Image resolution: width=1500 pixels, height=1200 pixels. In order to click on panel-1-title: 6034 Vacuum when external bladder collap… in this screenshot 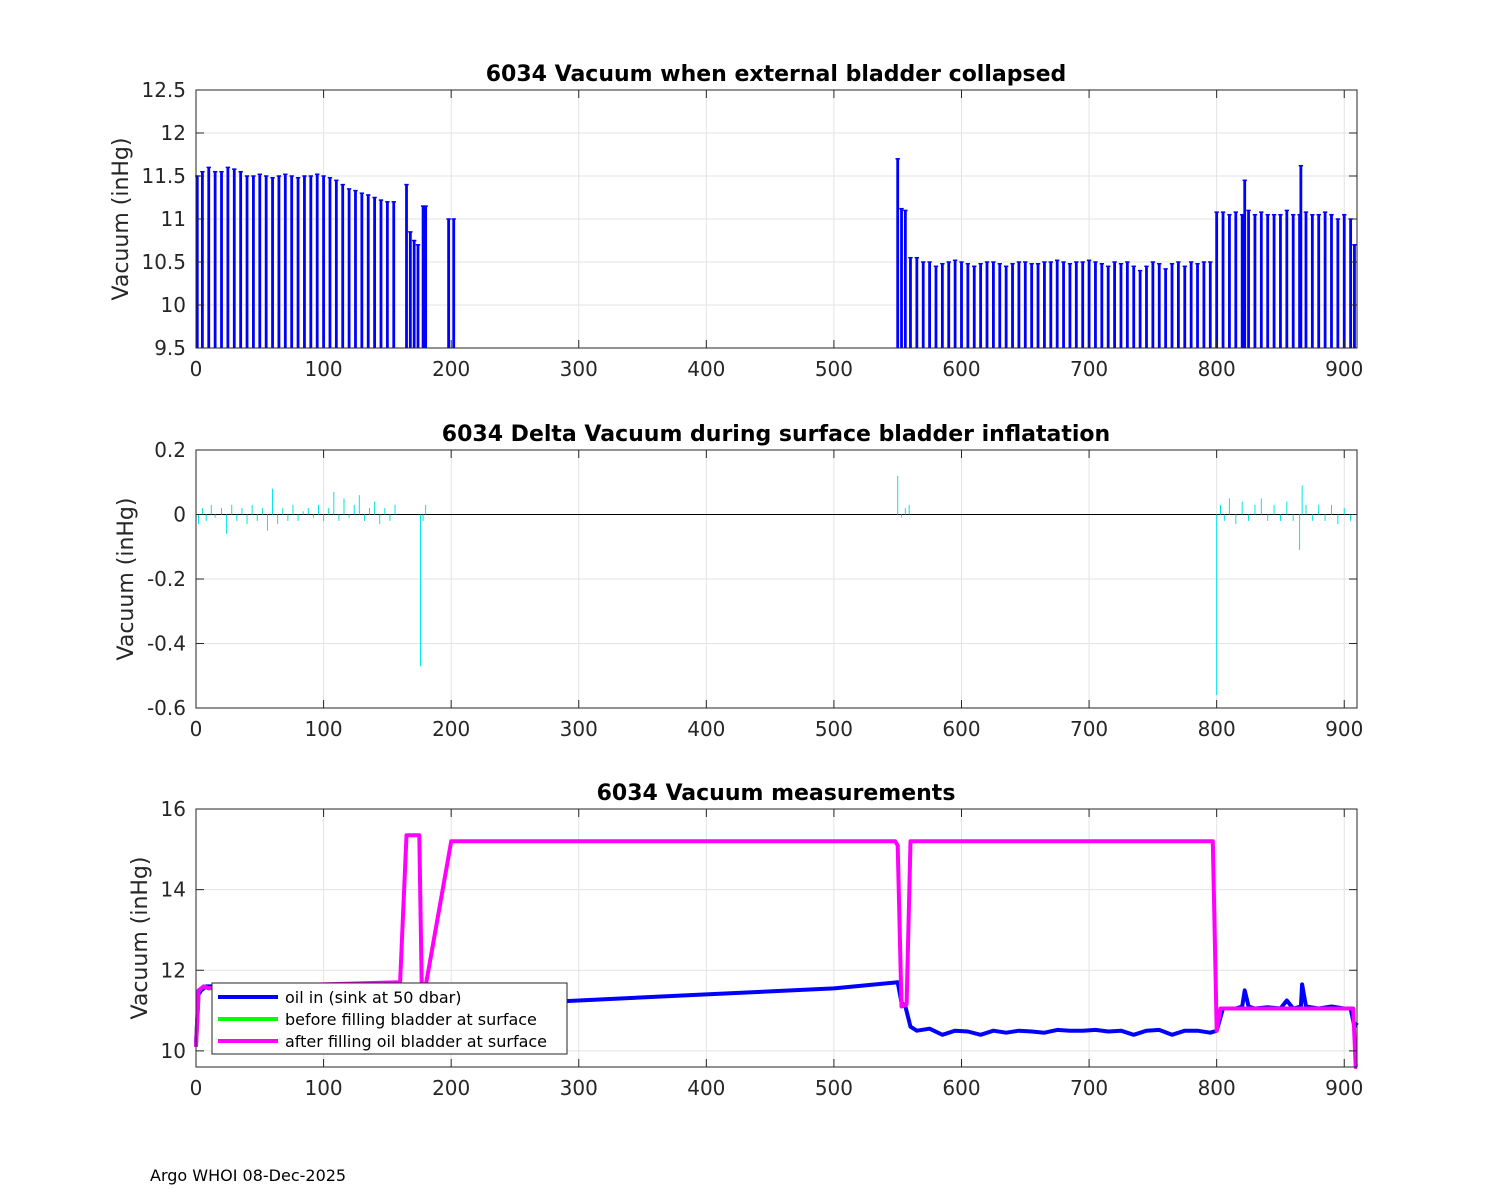, I will do `click(776, 74)`.